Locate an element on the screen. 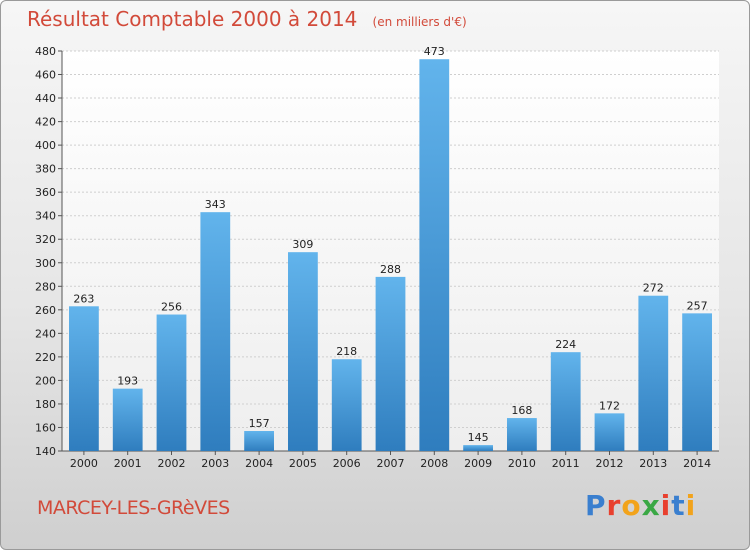 The height and width of the screenshot is (550, 750). x-tick-label: 2006 is located at coordinates (347, 463).